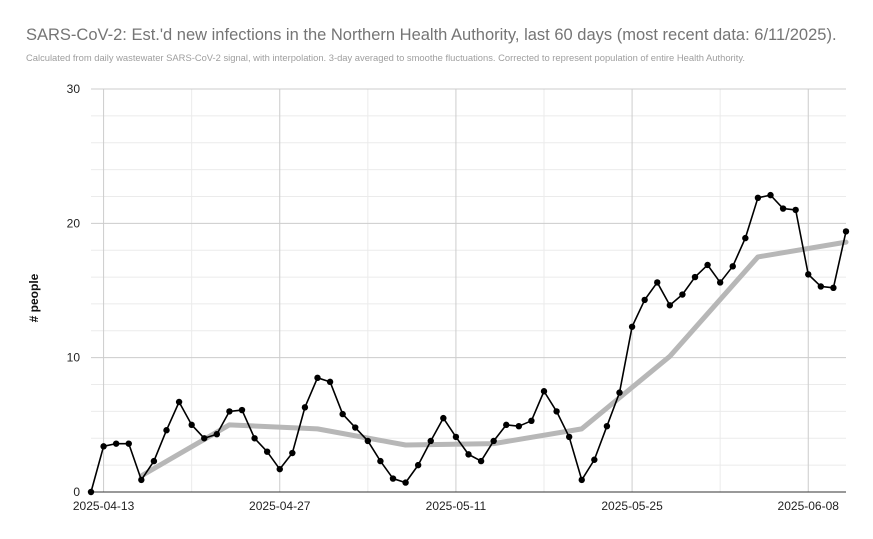 The image size is (873, 539). Describe the element at coordinates (280, 506) in the screenshot. I see `x-tick-label: 2025-04-27` at that location.